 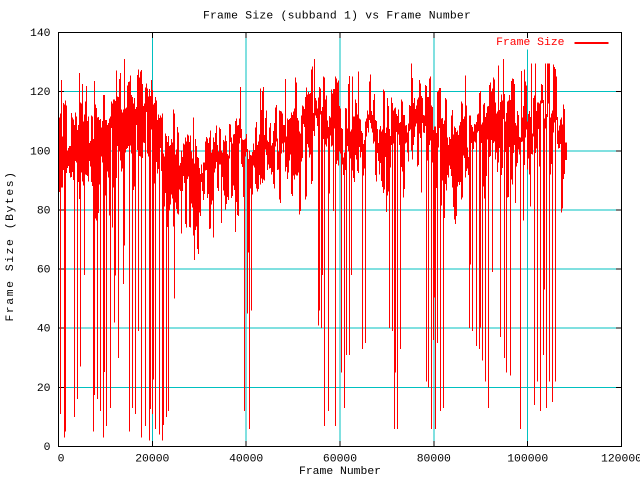 What do you see at coordinates (44, 211) in the screenshot?
I see `svg-text: 80` at bounding box center [44, 211].